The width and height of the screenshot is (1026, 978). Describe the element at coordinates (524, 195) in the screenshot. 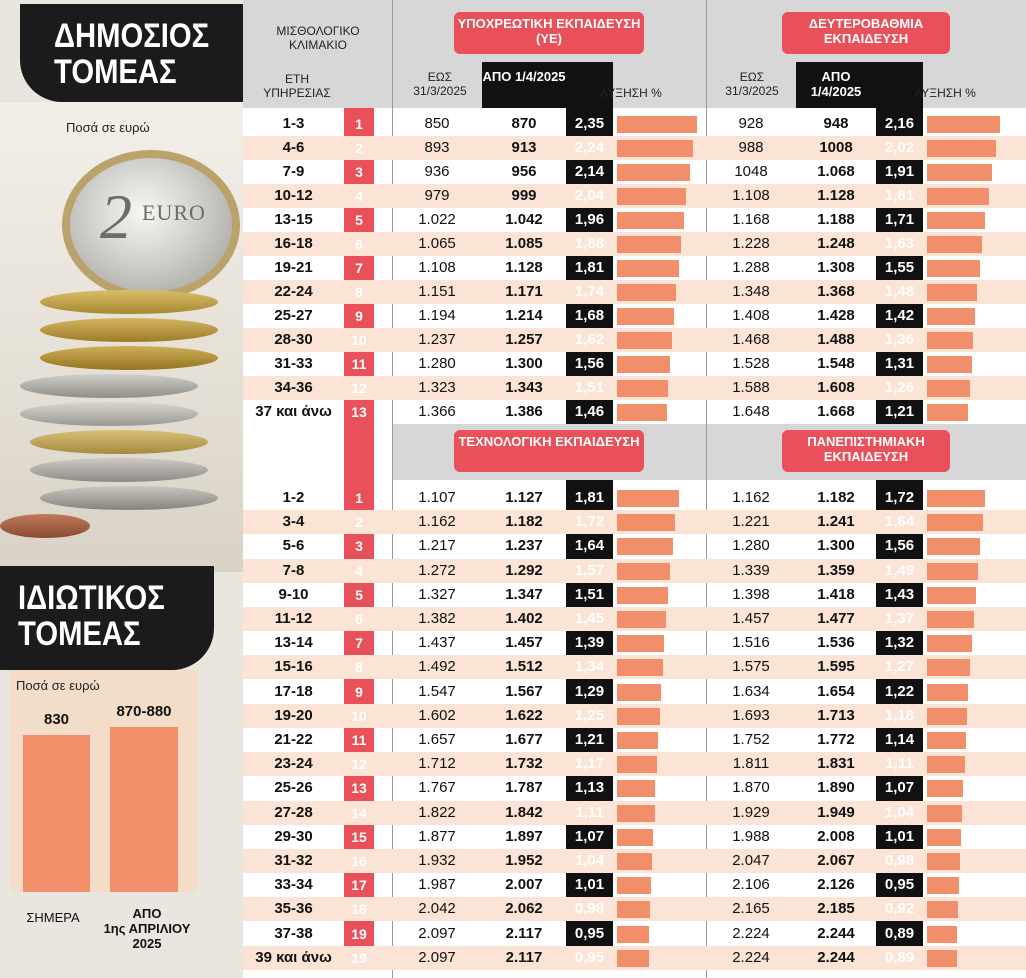

I see `value-from-cell: 999` at that location.